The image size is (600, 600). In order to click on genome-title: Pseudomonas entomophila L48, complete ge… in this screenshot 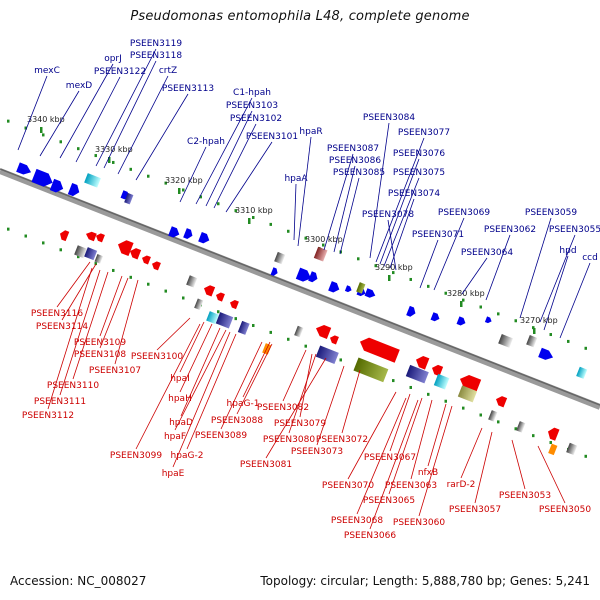, I will do `click(300, 16)`.